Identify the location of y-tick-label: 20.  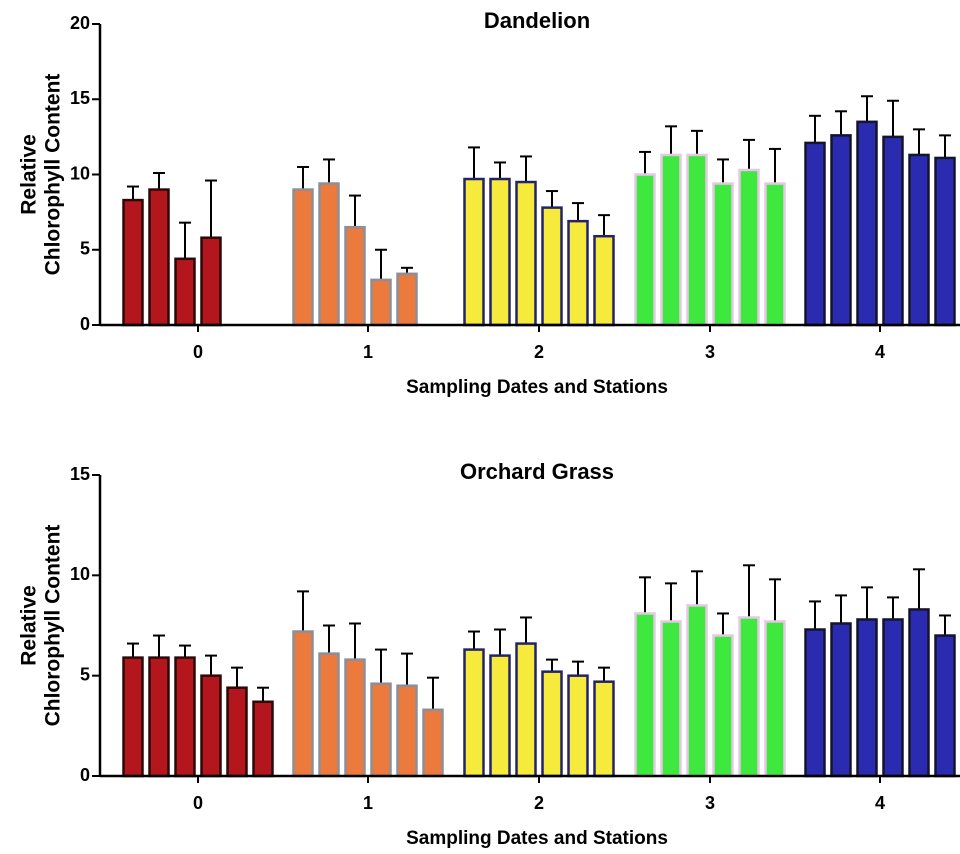
(80, 23).